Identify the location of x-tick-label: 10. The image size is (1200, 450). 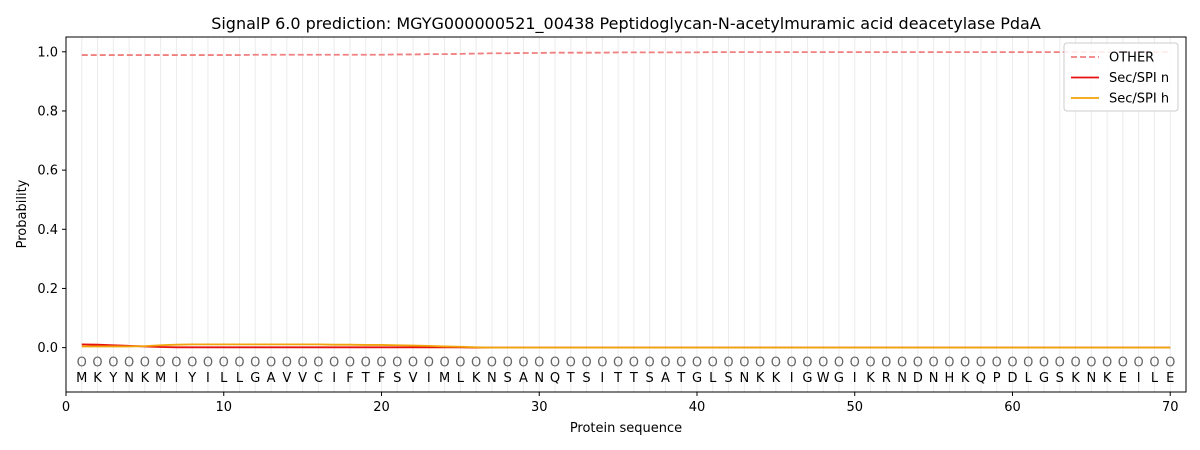
(223, 407).